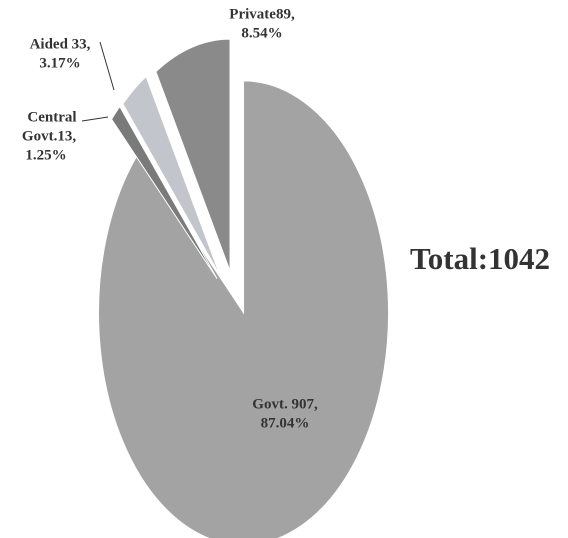 Image resolution: width=568 pixels, height=538 pixels. Describe the element at coordinates (45, 155) in the screenshot. I see `data-label: 1.25%` at that location.